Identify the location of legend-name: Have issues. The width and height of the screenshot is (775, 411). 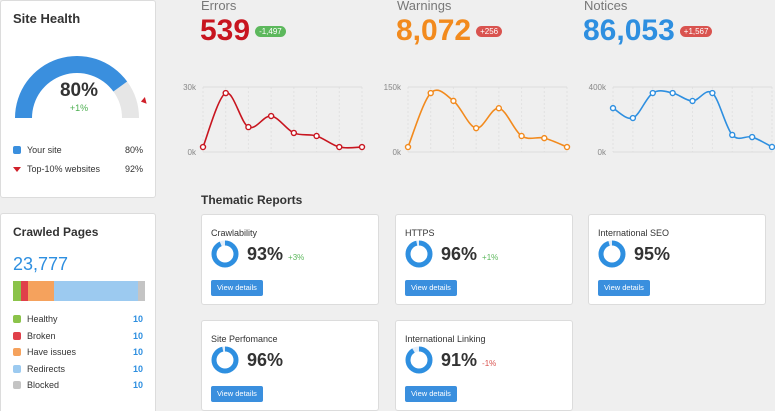
(52, 352).